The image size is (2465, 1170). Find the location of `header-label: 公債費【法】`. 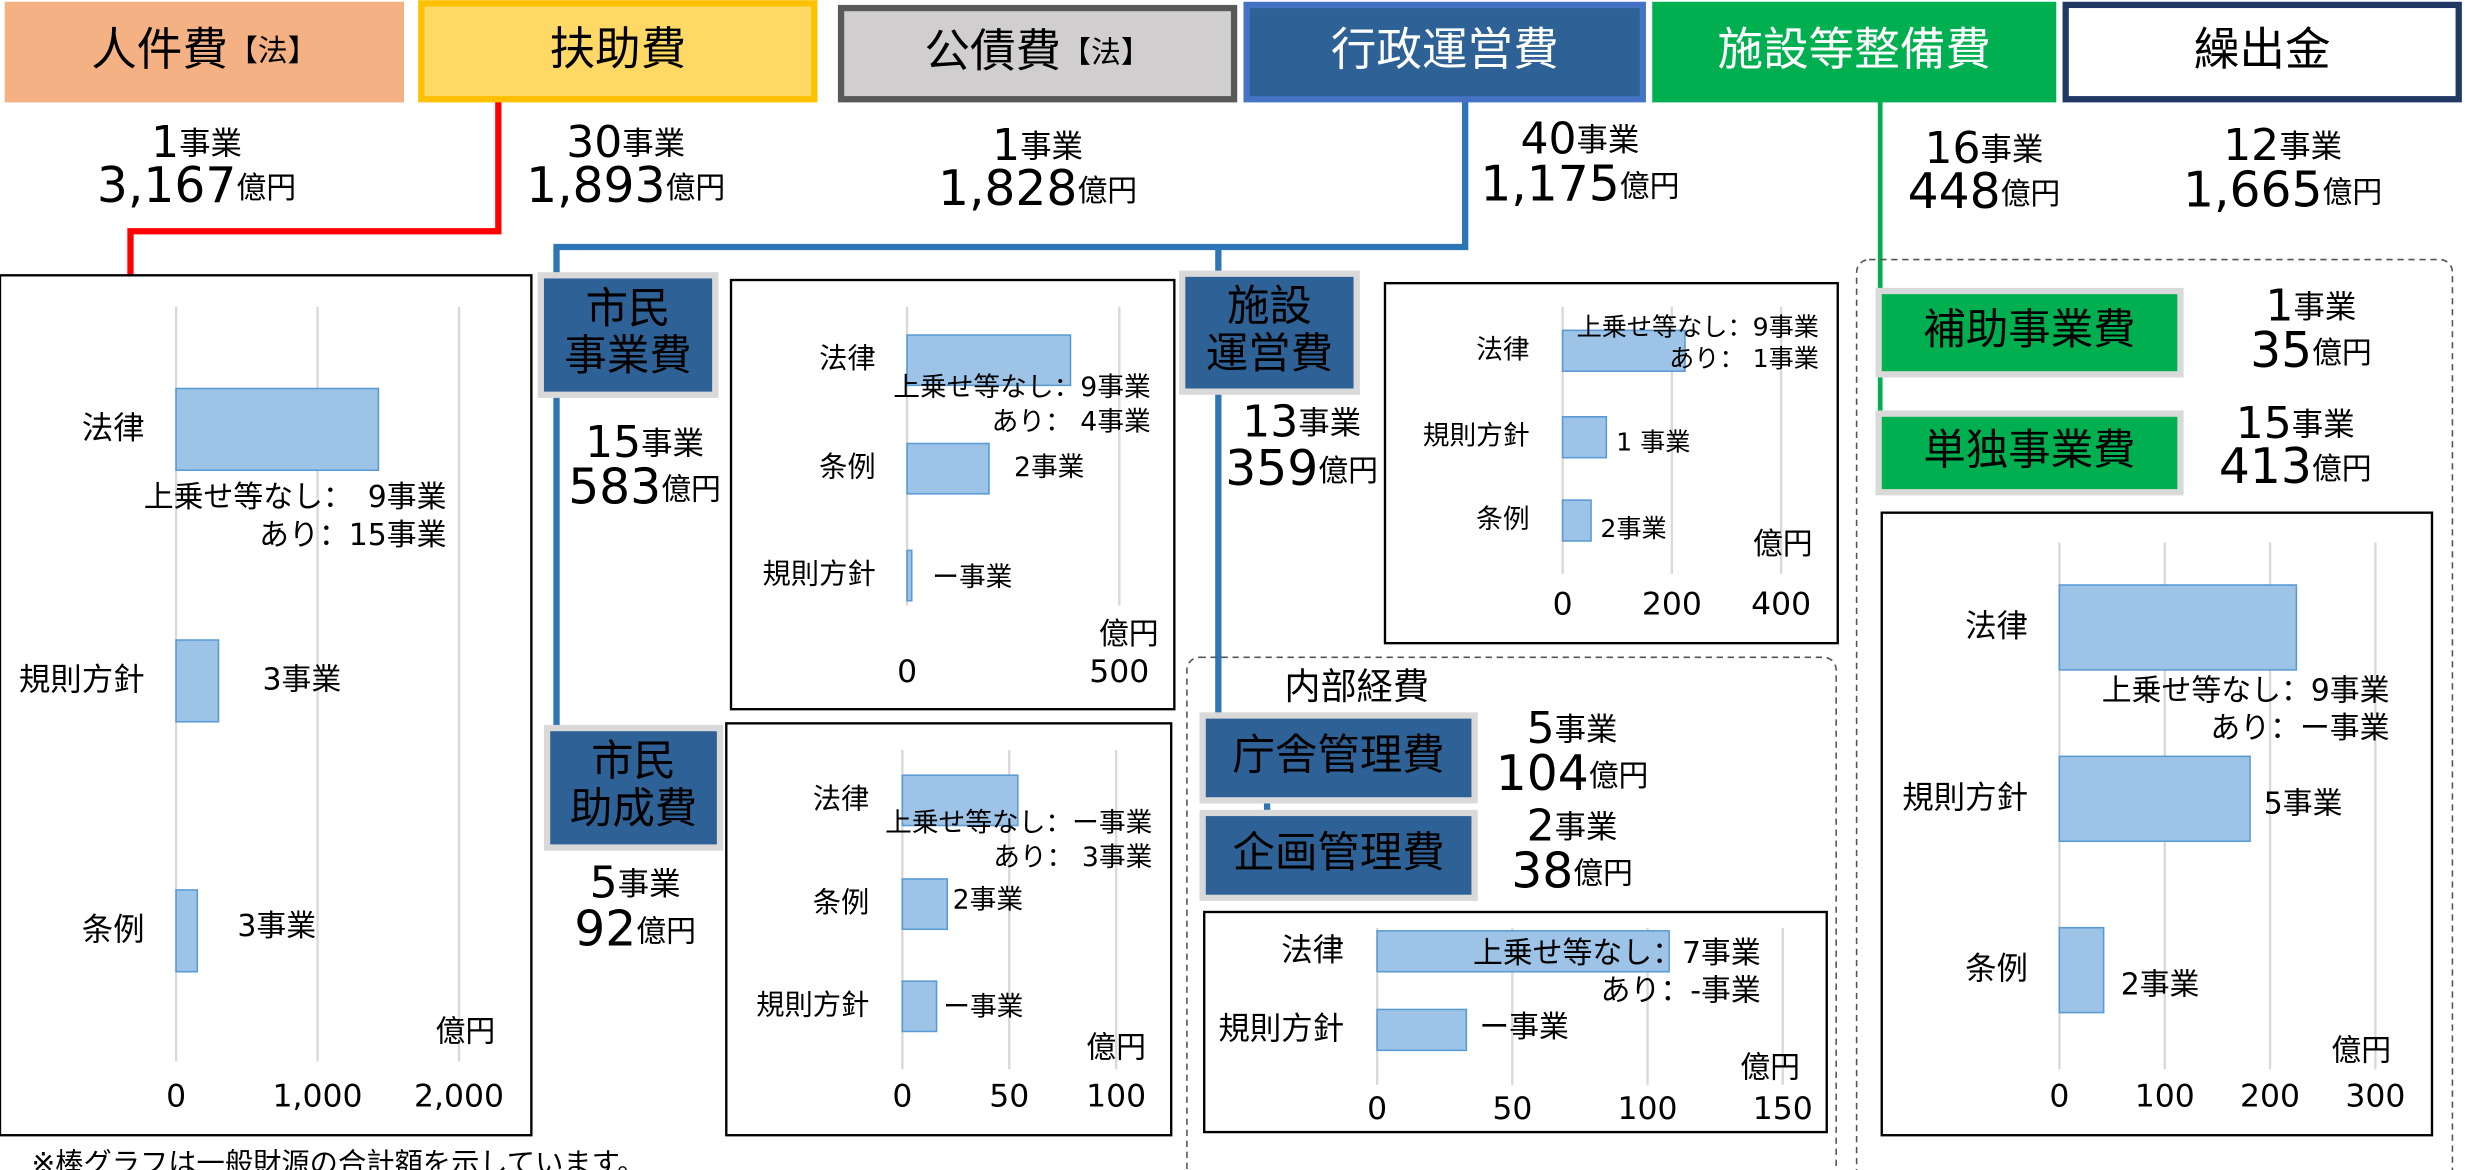

header-label: 公債費【法】 is located at coordinates (1037, 50).